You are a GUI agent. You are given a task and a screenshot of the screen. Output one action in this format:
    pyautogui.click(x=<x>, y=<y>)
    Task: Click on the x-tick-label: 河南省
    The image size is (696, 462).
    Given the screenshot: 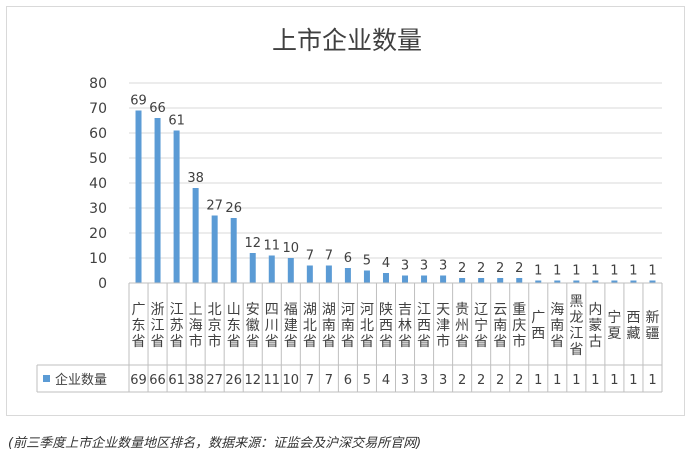 What is the action you would take?
    pyautogui.click(x=348, y=326)
    